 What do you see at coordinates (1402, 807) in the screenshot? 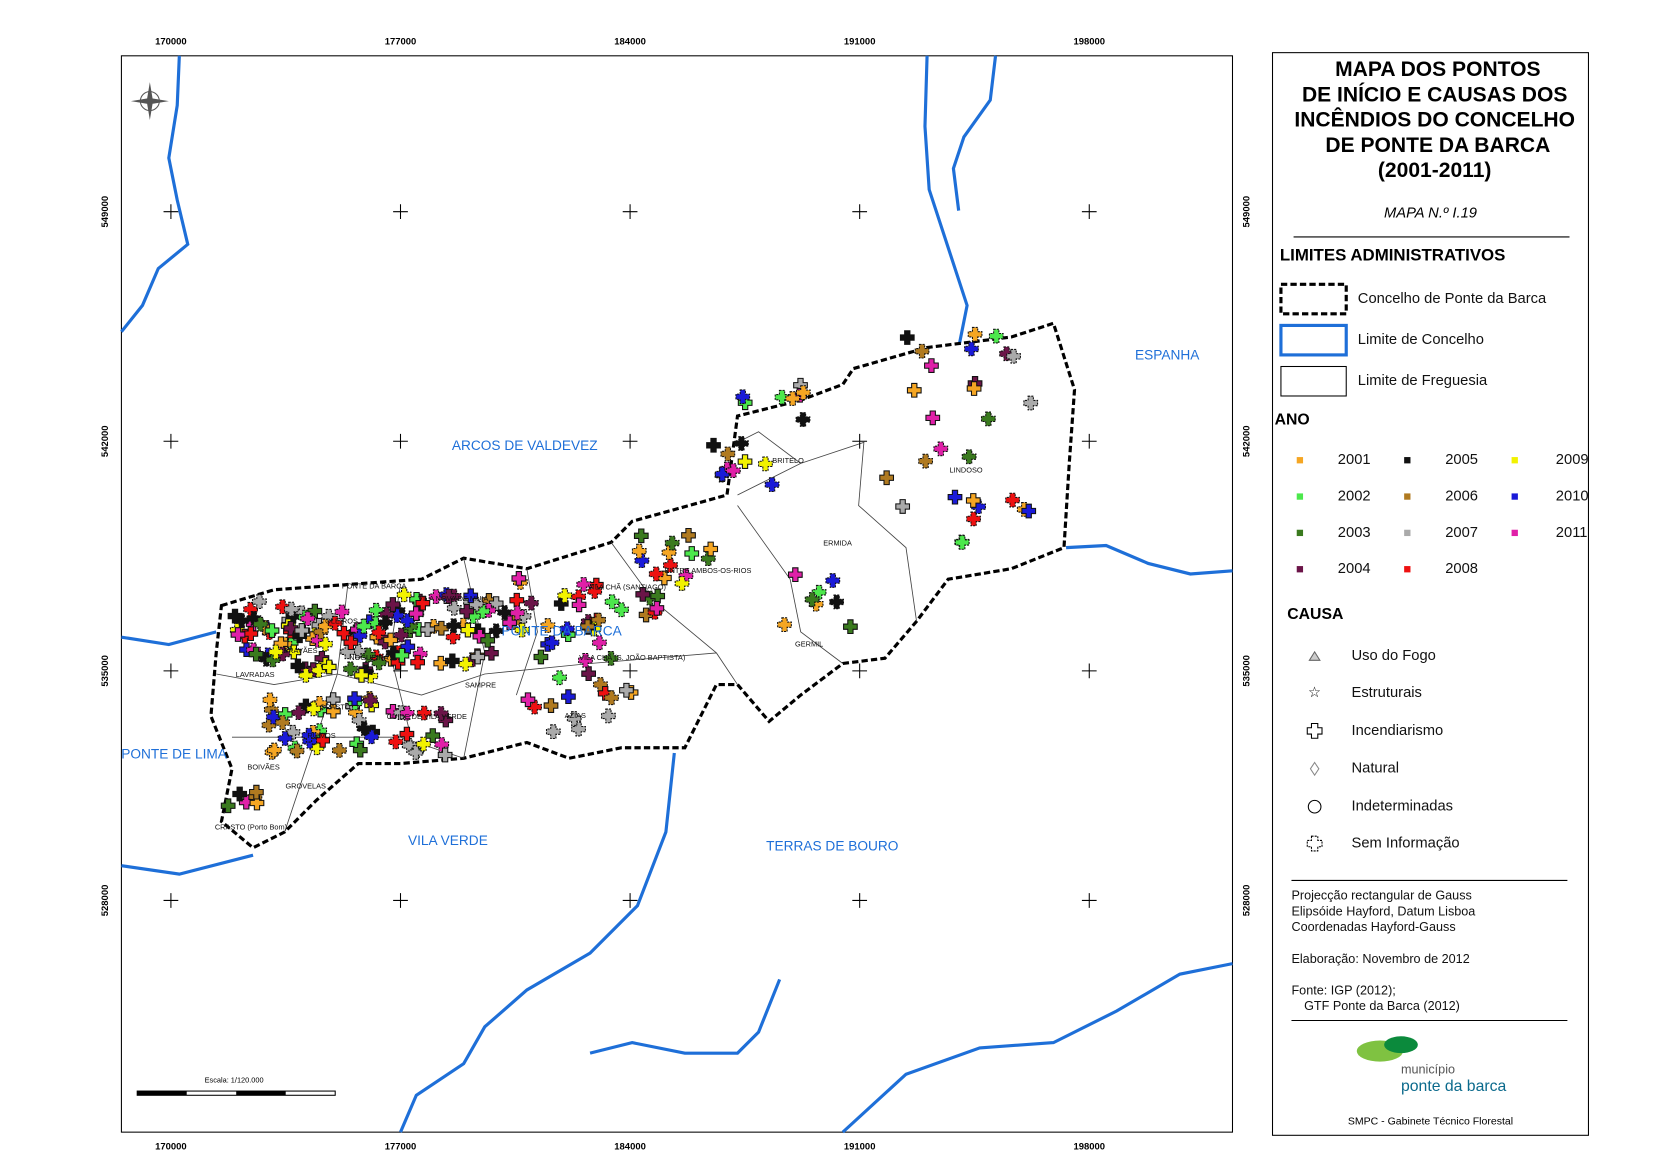
I see `legend-label: Indeterminadas` at bounding box center [1402, 807].